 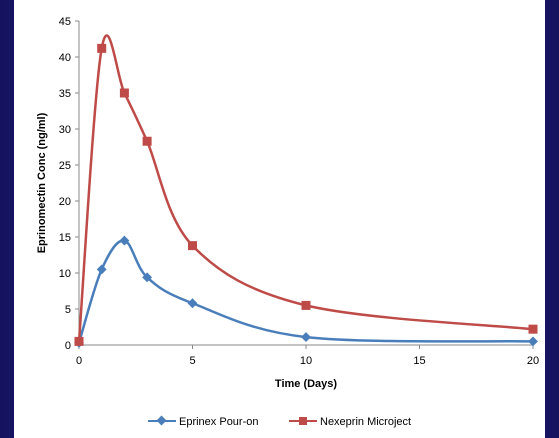 I want to click on legend: Eprinex Pour-on Nexeprin Microject, so click(x=279, y=421).